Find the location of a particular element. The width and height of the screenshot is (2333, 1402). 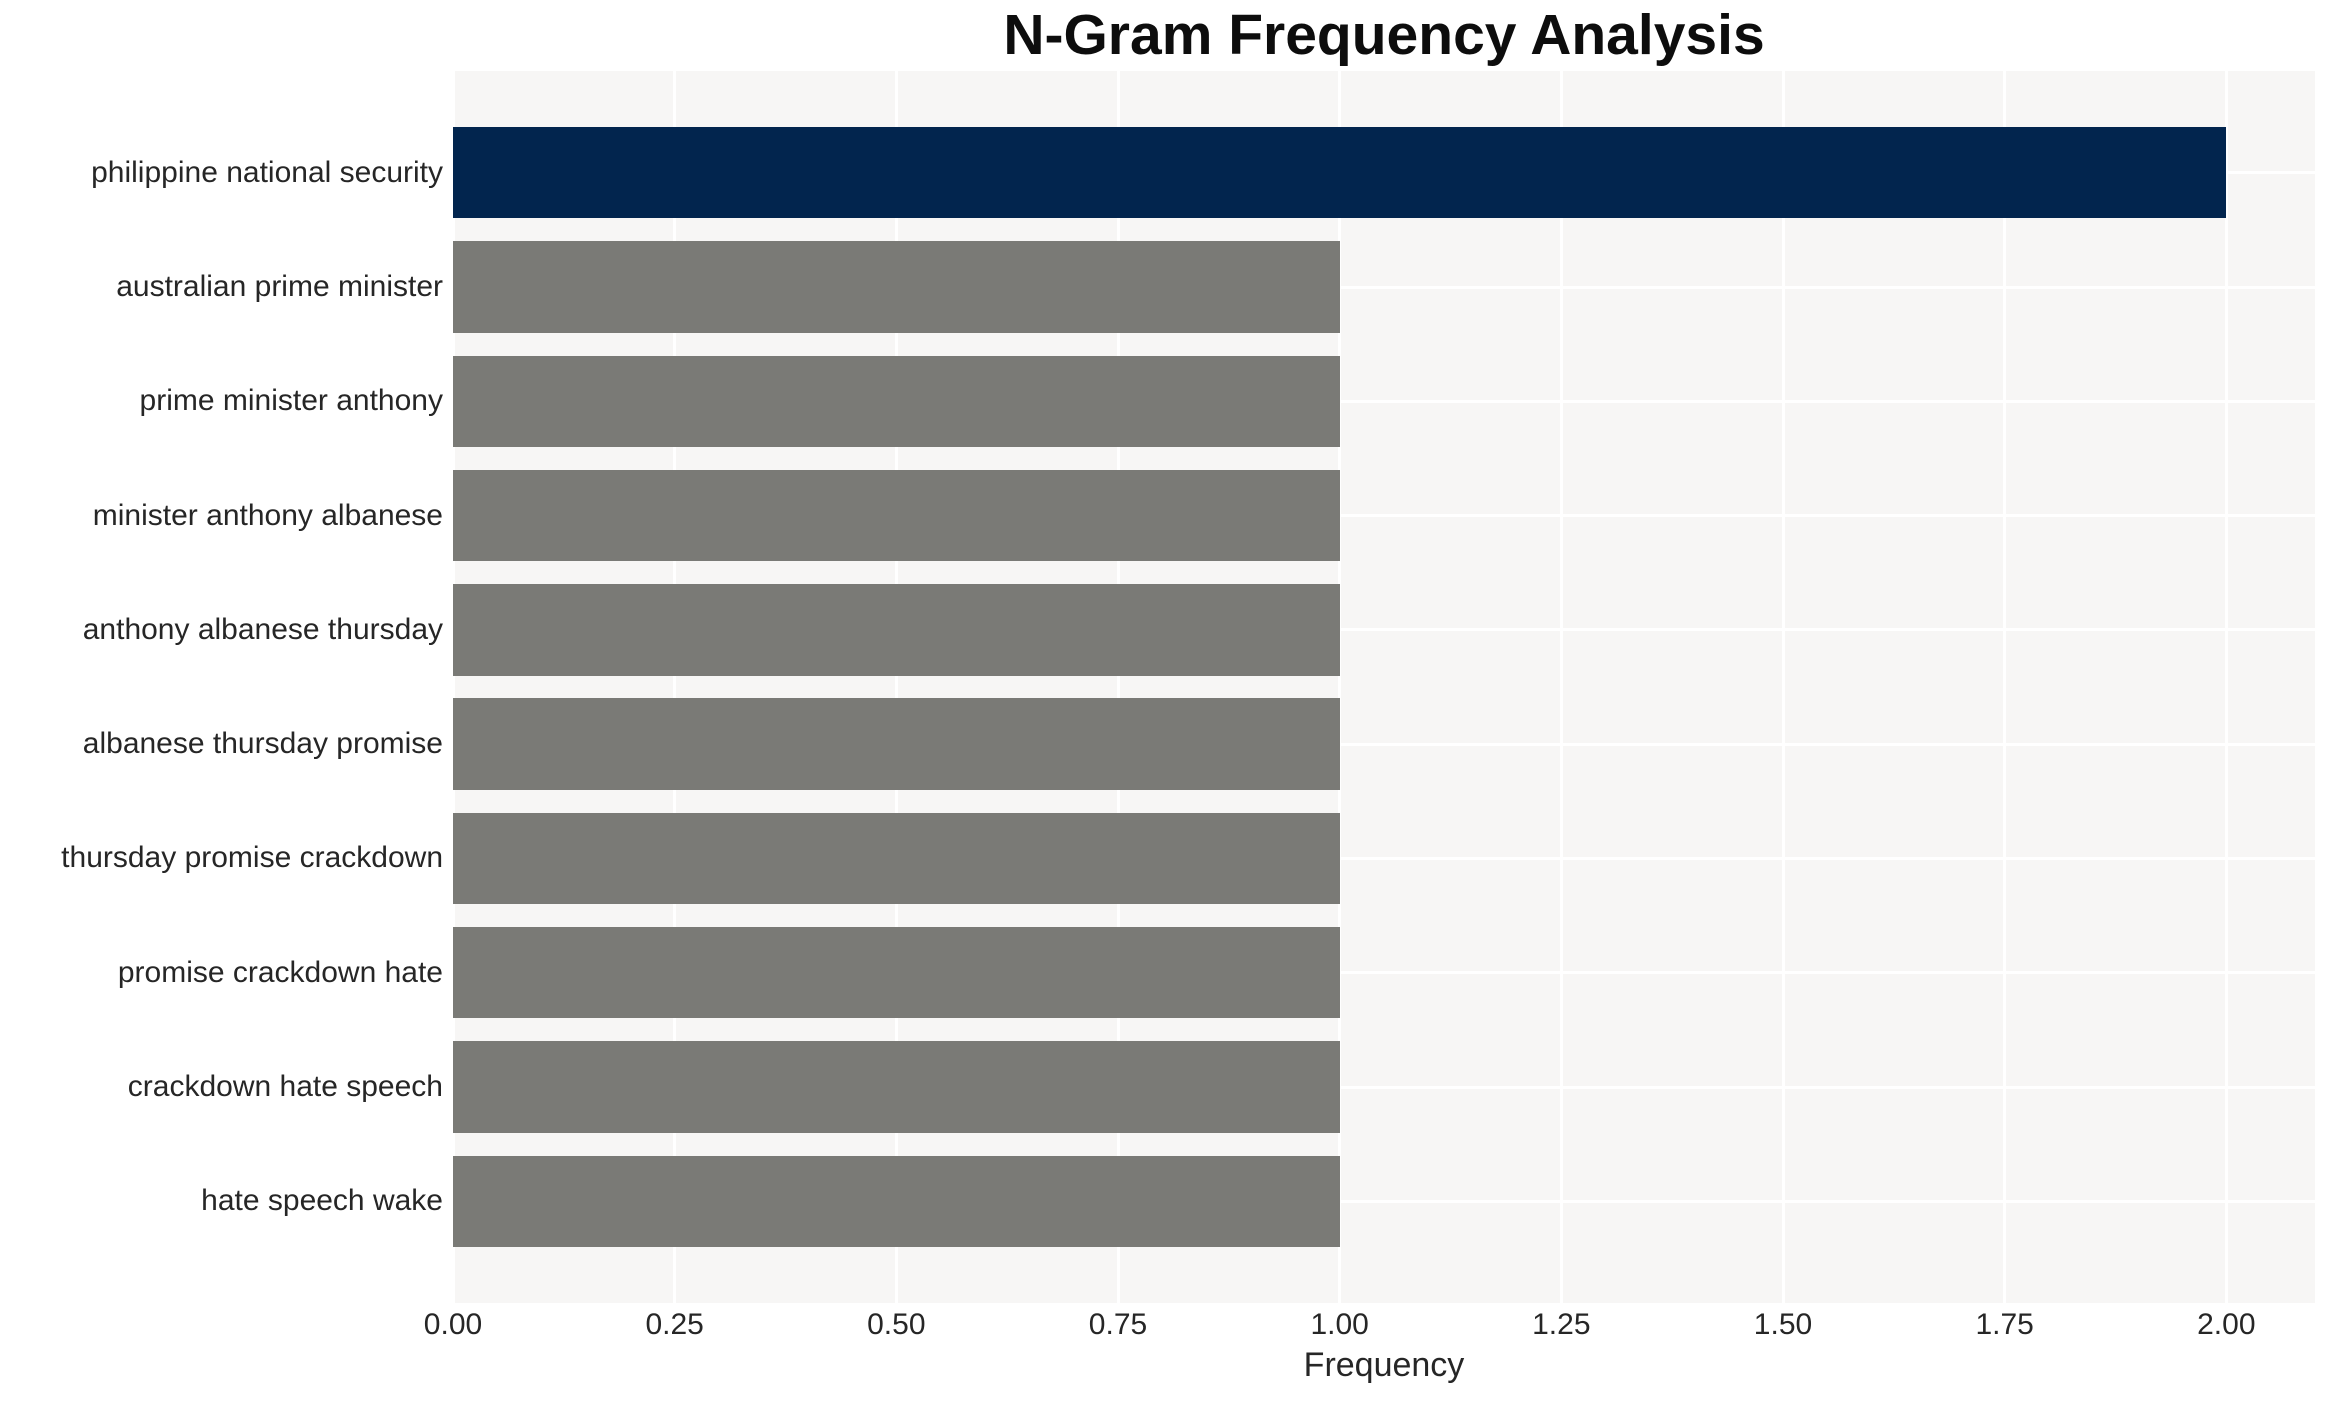

x-tick-label: 1.75 is located at coordinates (2004, 1324).